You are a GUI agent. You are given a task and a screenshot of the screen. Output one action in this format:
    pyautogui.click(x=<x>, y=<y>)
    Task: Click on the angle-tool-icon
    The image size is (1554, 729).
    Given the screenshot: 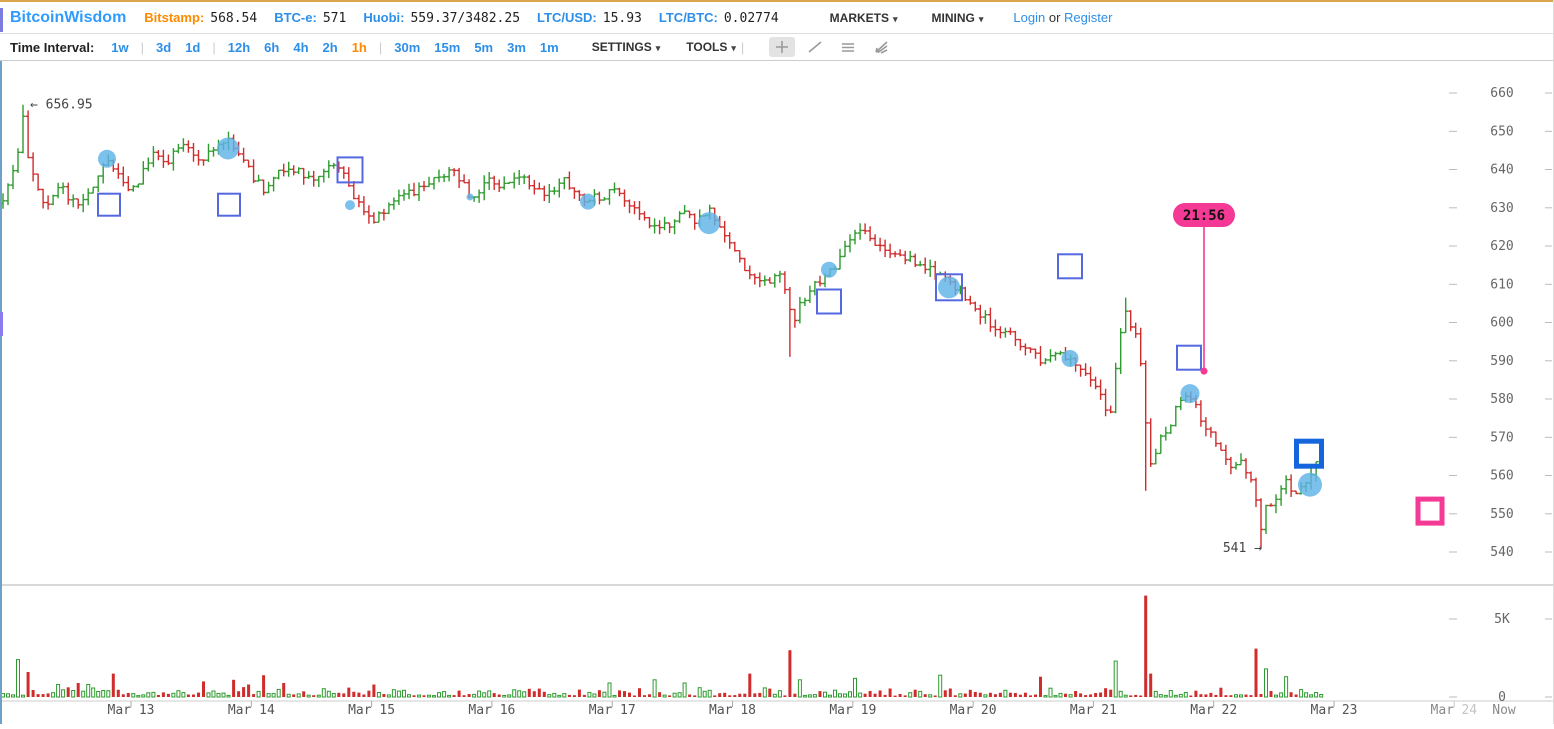 What is the action you would take?
    pyautogui.click(x=881, y=47)
    